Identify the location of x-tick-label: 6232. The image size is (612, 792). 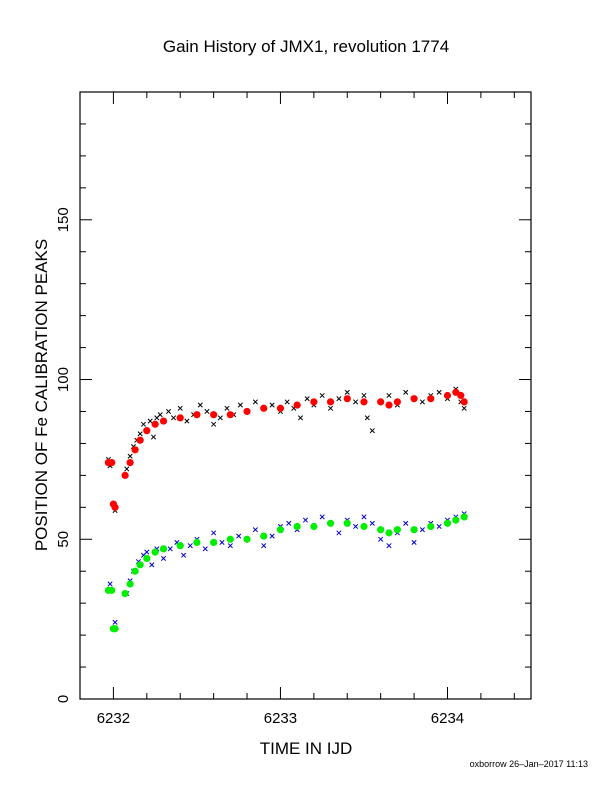
(113, 718).